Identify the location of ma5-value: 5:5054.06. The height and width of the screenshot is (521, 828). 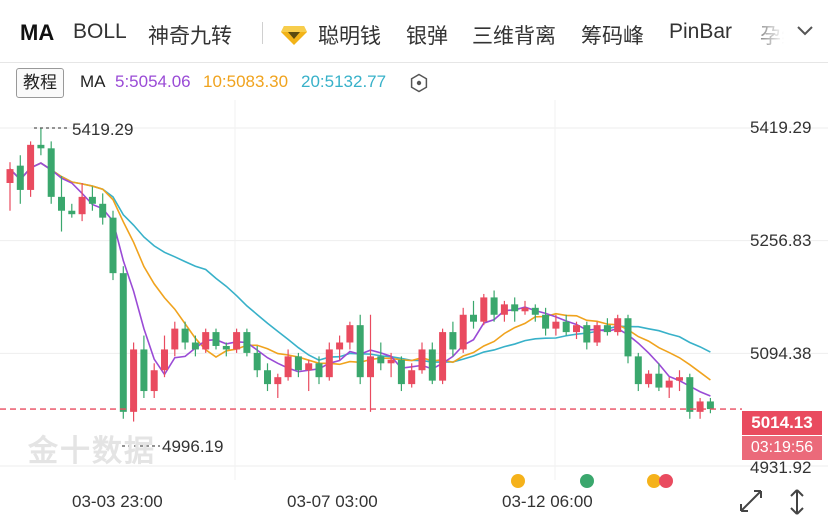
(153, 81).